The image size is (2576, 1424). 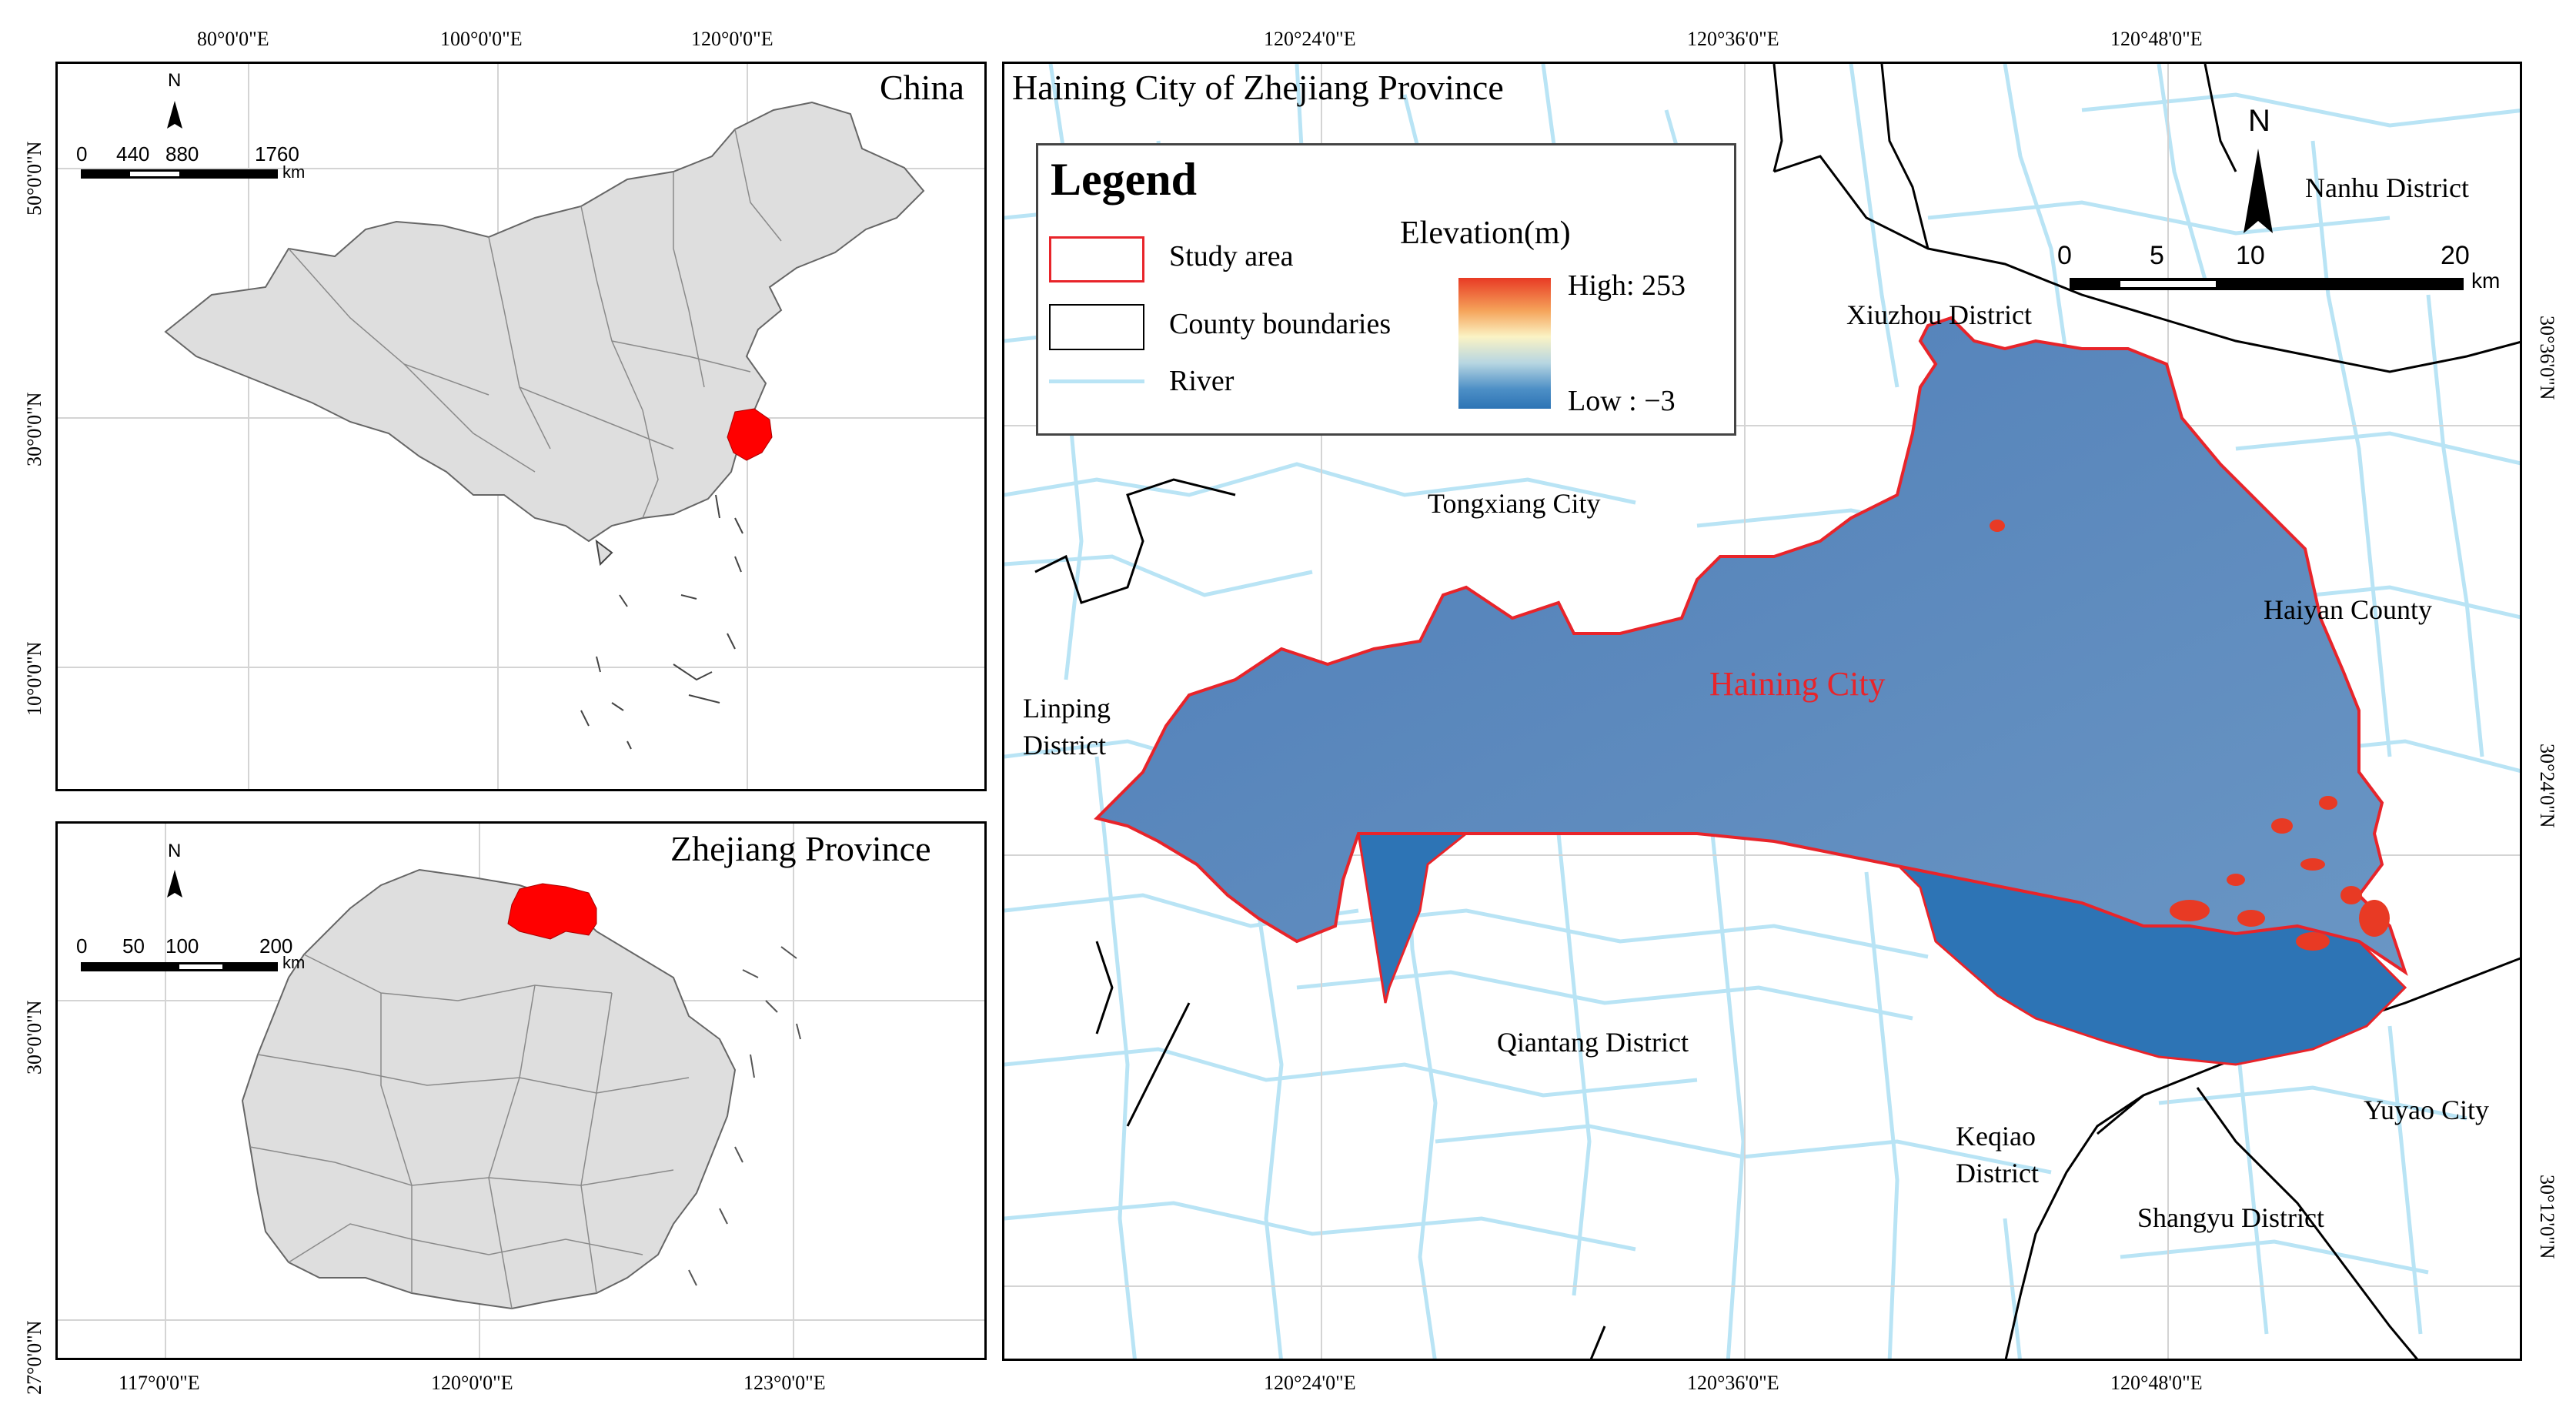 What do you see at coordinates (1064, 745) in the screenshot?
I see `place-linping-line2: District` at bounding box center [1064, 745].